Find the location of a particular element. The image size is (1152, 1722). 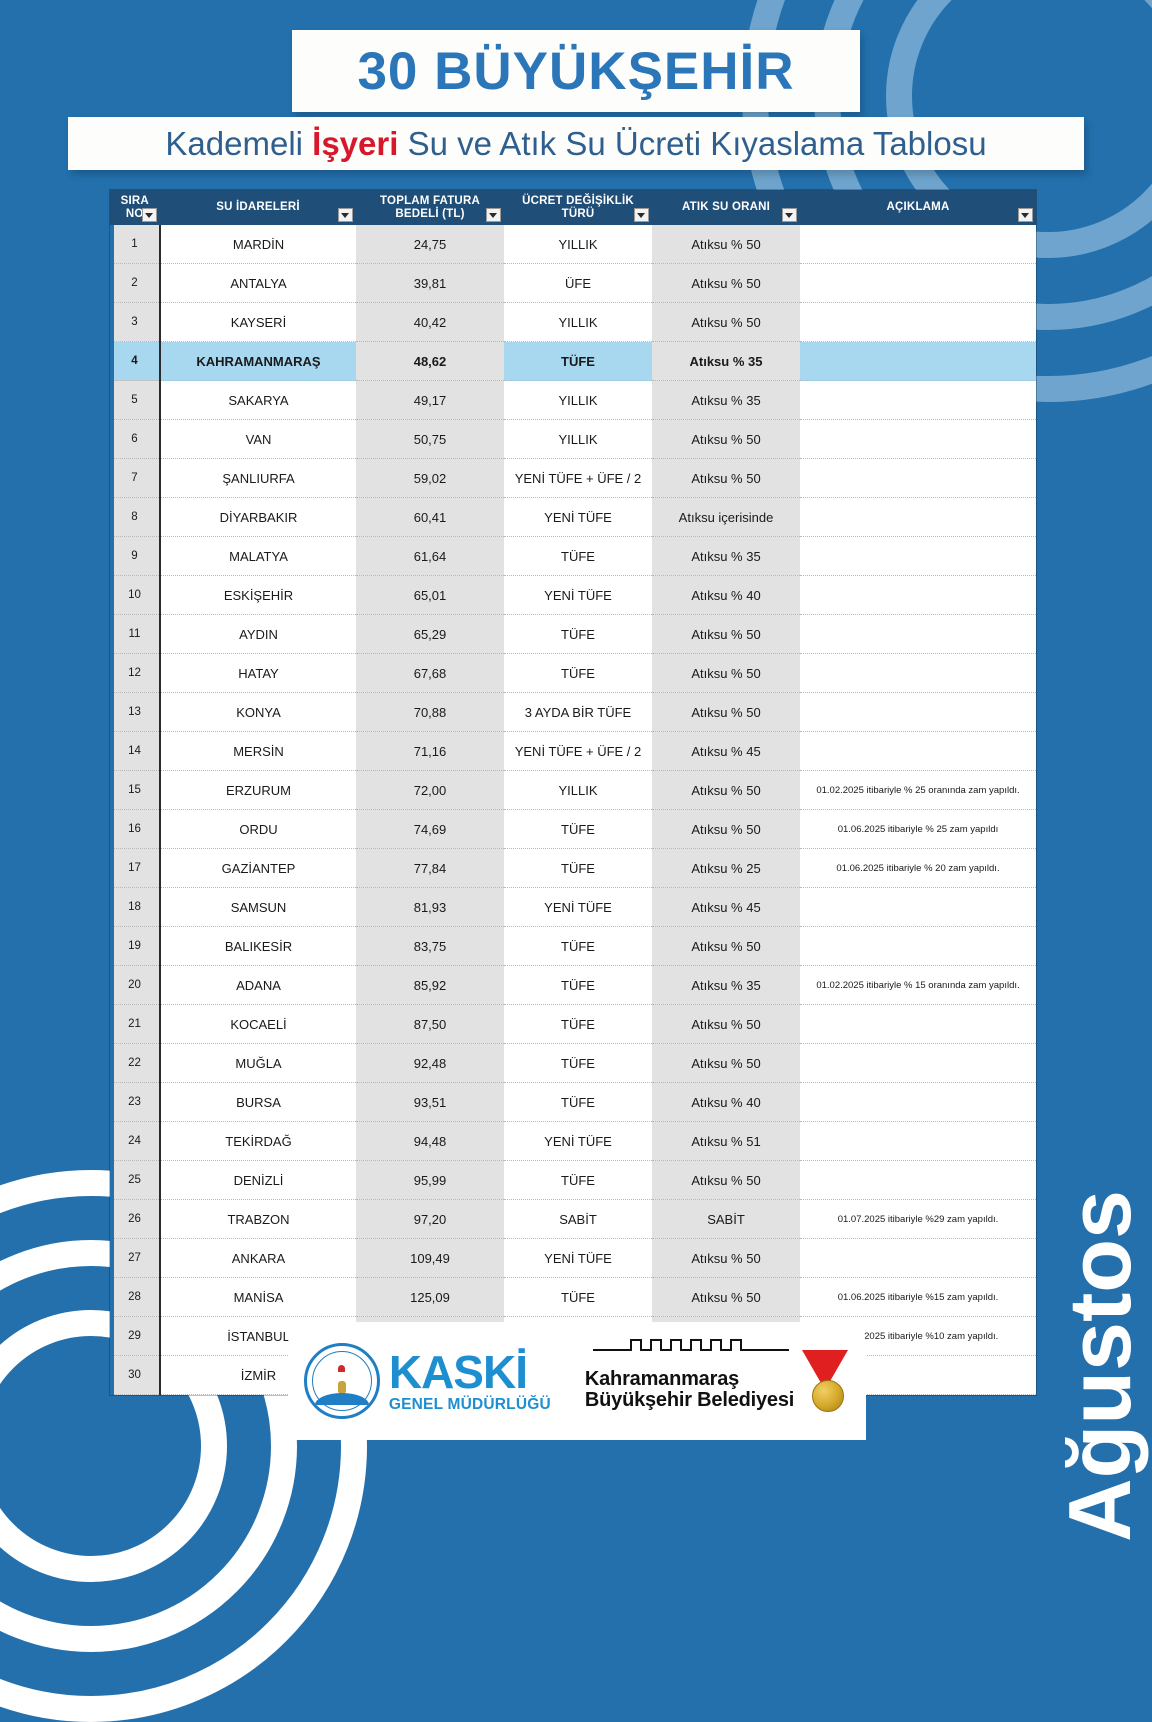

cell-administration: ŞANLIURFA is located at coordinates (258, 478).